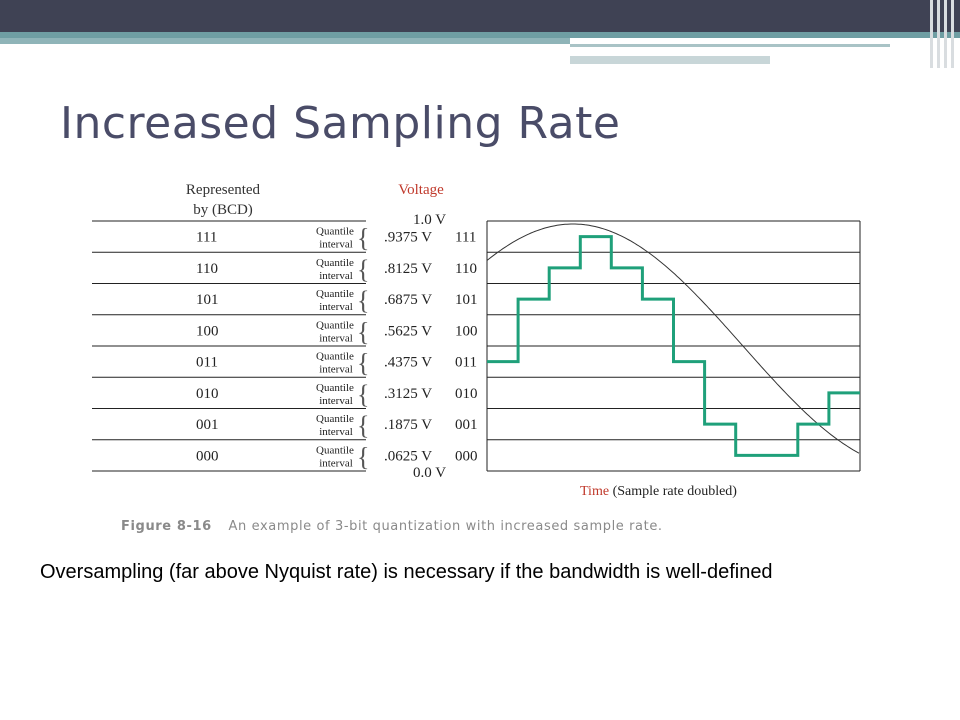 Image resolution: width=960 pixels, height=720 pixels. What do you see at coordinates (421, 190) in the screenshot?
I see `header-voltage: Voltage` at bounding box center [421, 190].